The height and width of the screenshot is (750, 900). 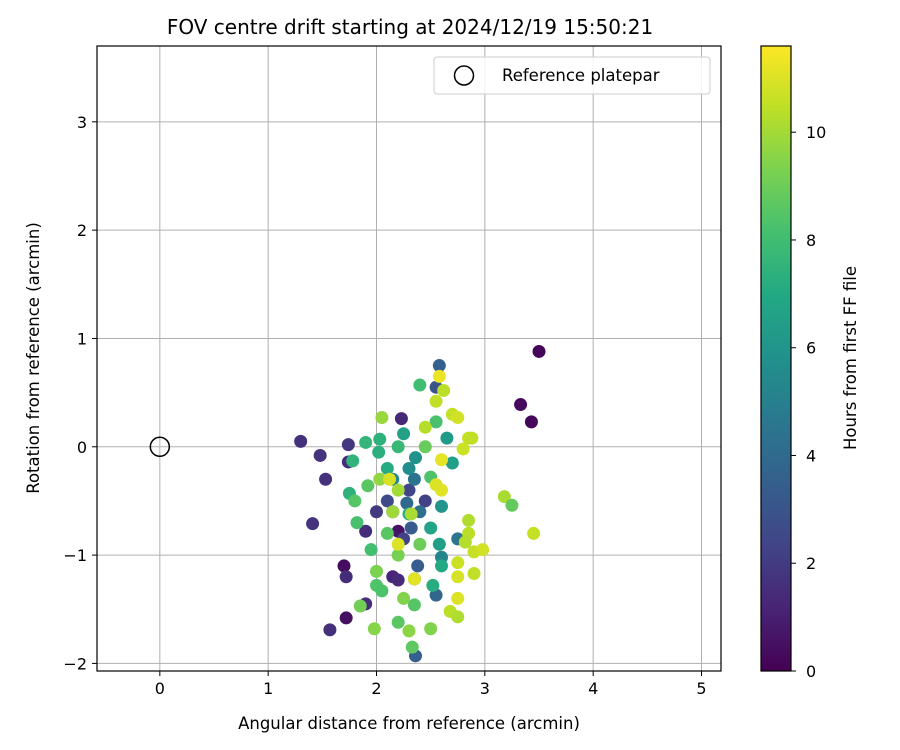 I want to click on colorbar-tick-label: 4, so click(x=811, y=455).